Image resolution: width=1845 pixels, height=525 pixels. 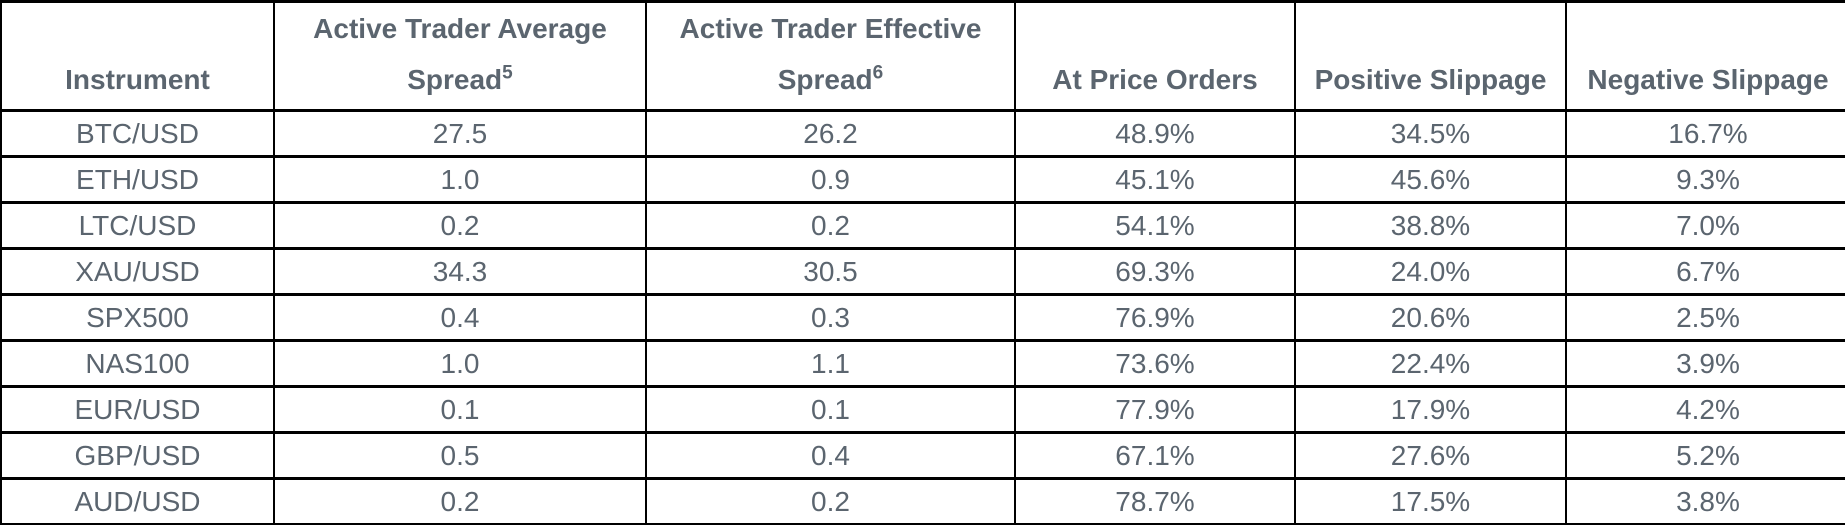 I want to click on cell-instrument: BTC/USD, so click(x=137, y=133).